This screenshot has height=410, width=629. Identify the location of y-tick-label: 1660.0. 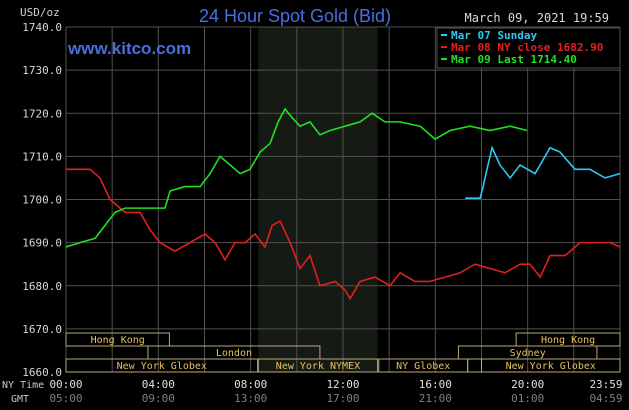
(42, 372).